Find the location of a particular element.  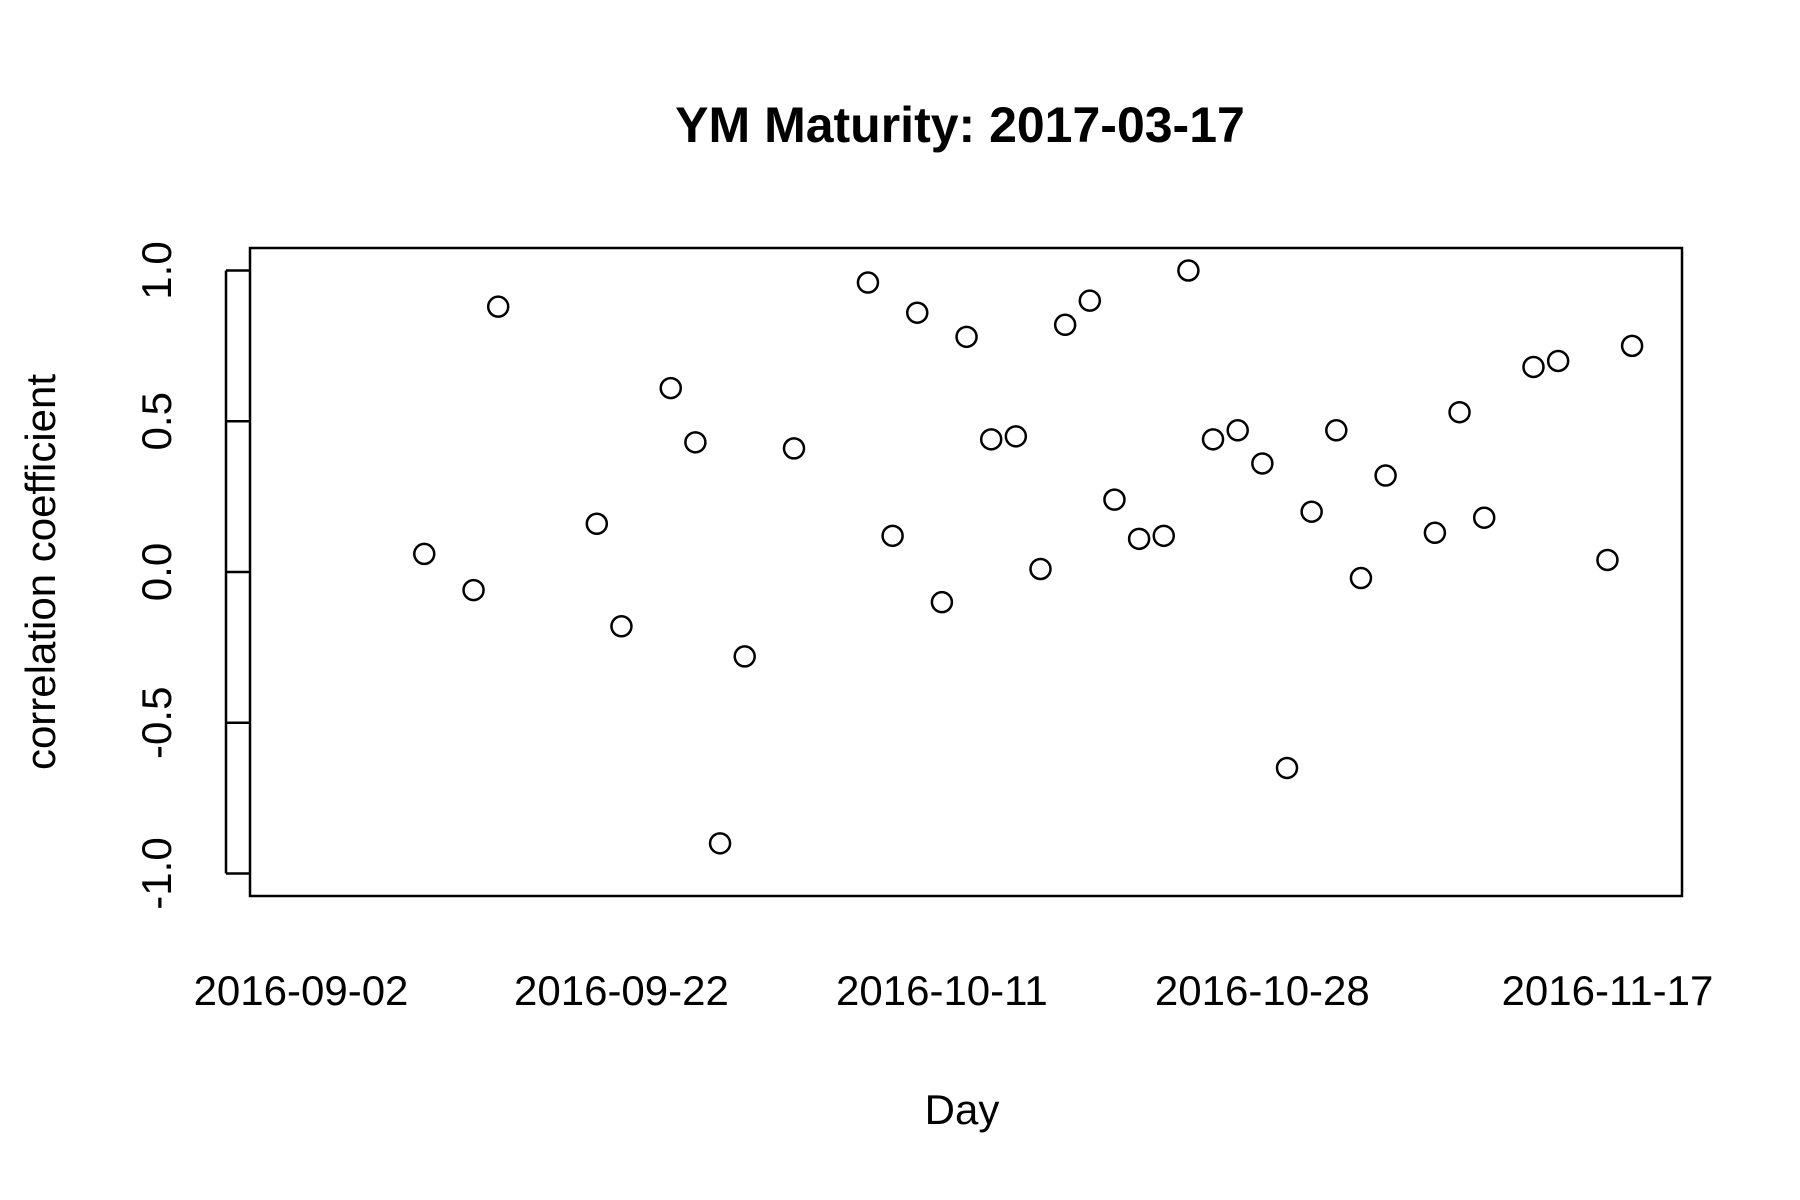

x-axis-label: Day is located at coordinates (962, 1109).